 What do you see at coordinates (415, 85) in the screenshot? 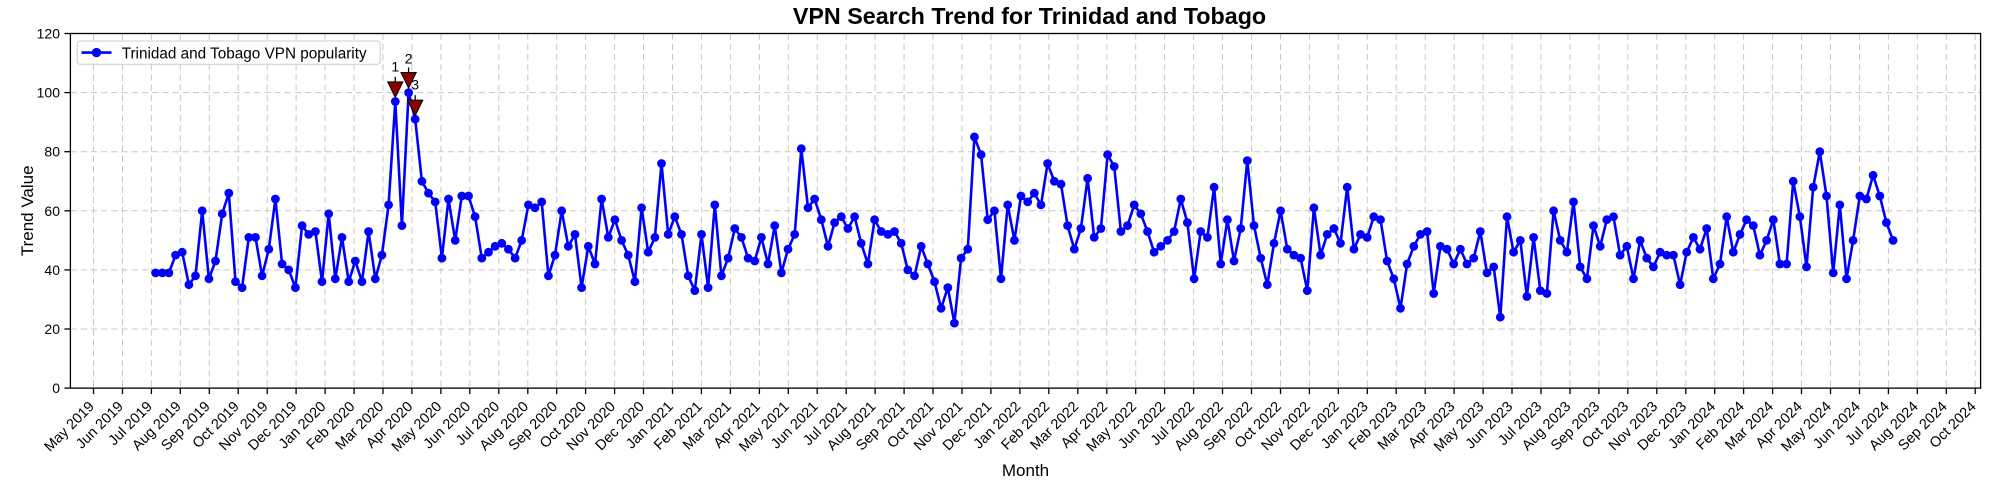
I see `svg-text: 3` at bounding box center [415, 85].